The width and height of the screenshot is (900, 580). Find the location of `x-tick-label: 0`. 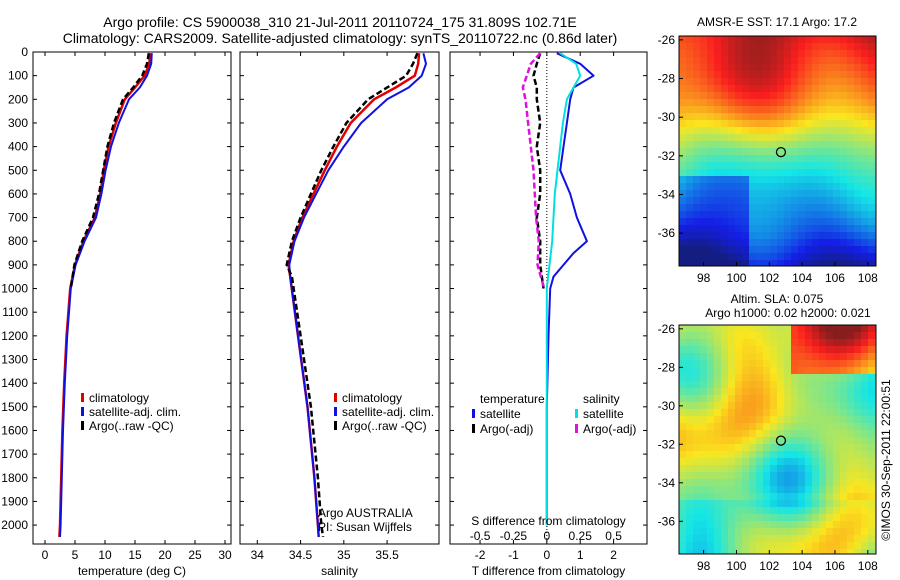

x-tick-label: 0 is located at coordinates (45, 555).